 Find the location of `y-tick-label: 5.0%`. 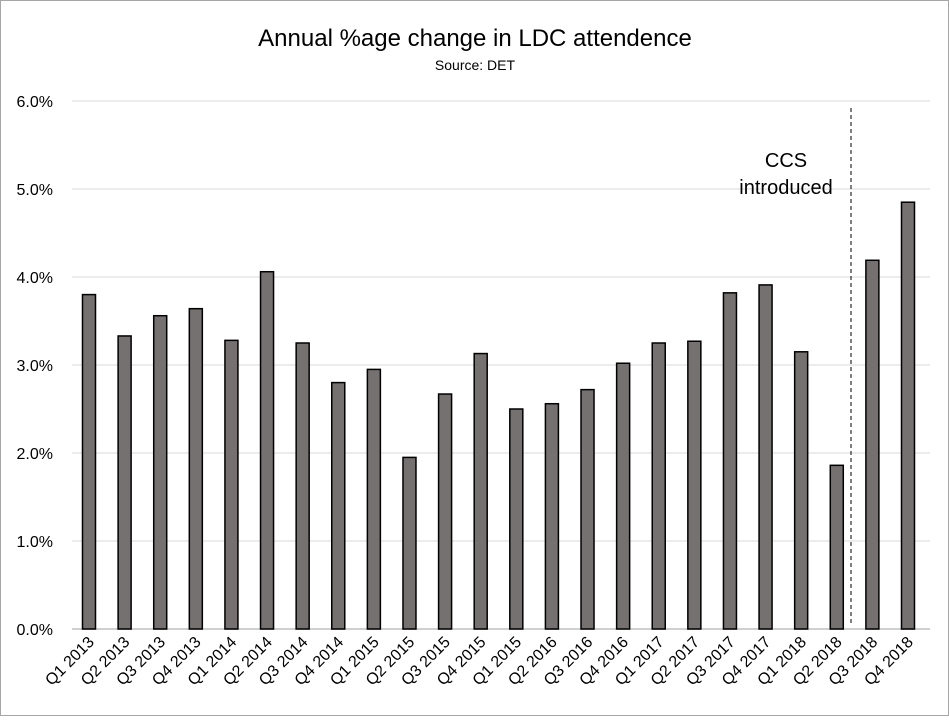

y-tick-label: 5.0% is located at coordinates (35, 190).